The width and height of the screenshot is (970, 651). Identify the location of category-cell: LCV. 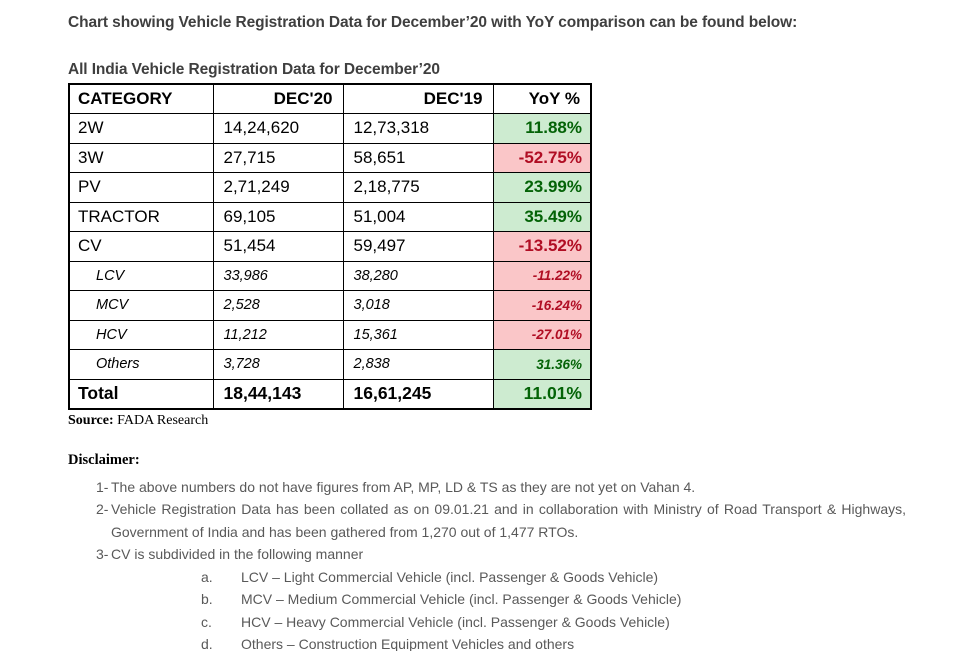
(141, 275).